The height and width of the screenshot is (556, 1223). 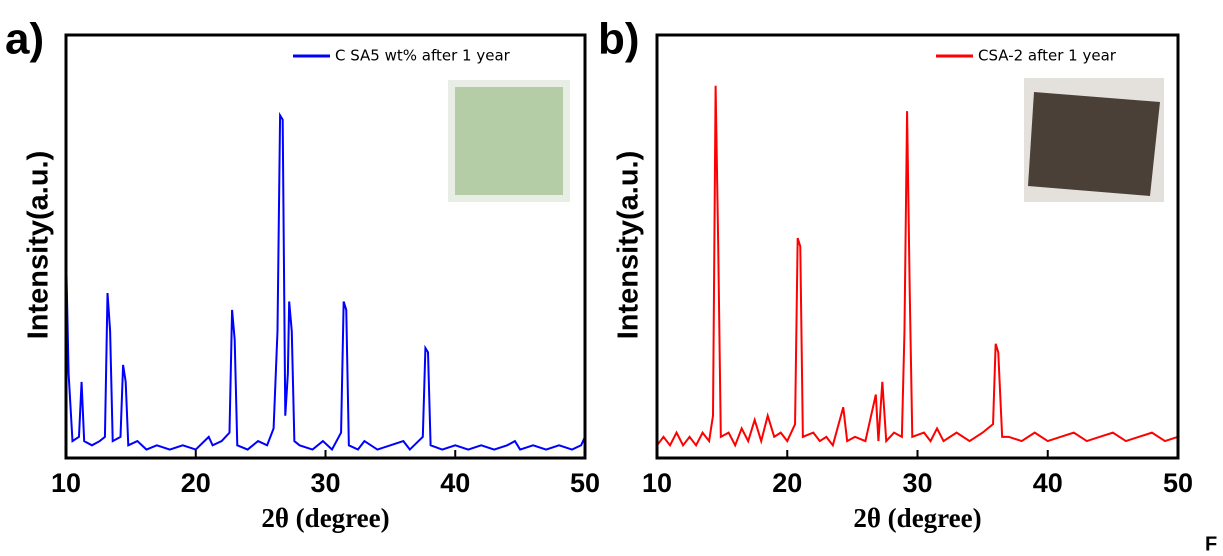 I want to click on panel-label: b), so click(x=619, y=39).